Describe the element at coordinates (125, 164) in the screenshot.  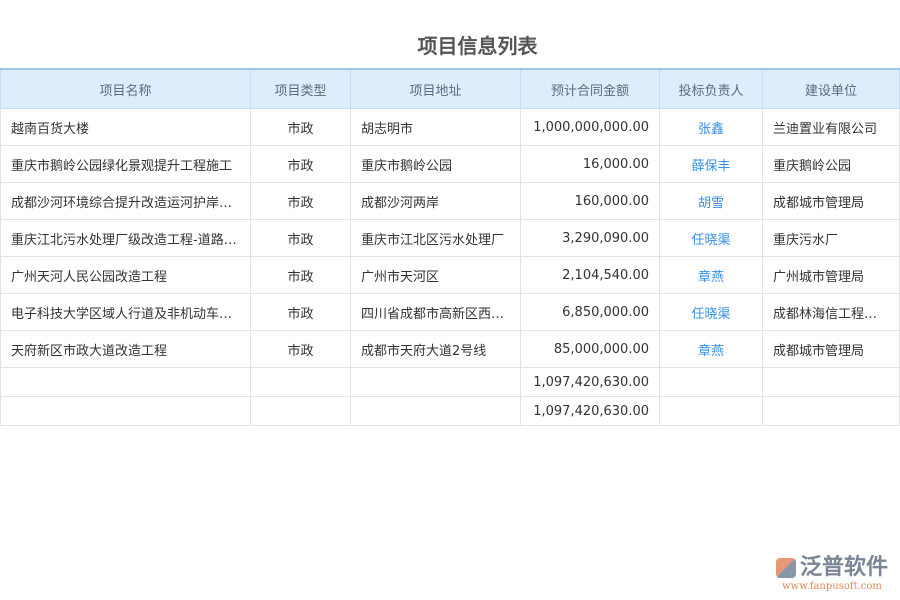
I see `table-cell: 重庆市鹅岭公园绿化景观提升工程施工` at that location.